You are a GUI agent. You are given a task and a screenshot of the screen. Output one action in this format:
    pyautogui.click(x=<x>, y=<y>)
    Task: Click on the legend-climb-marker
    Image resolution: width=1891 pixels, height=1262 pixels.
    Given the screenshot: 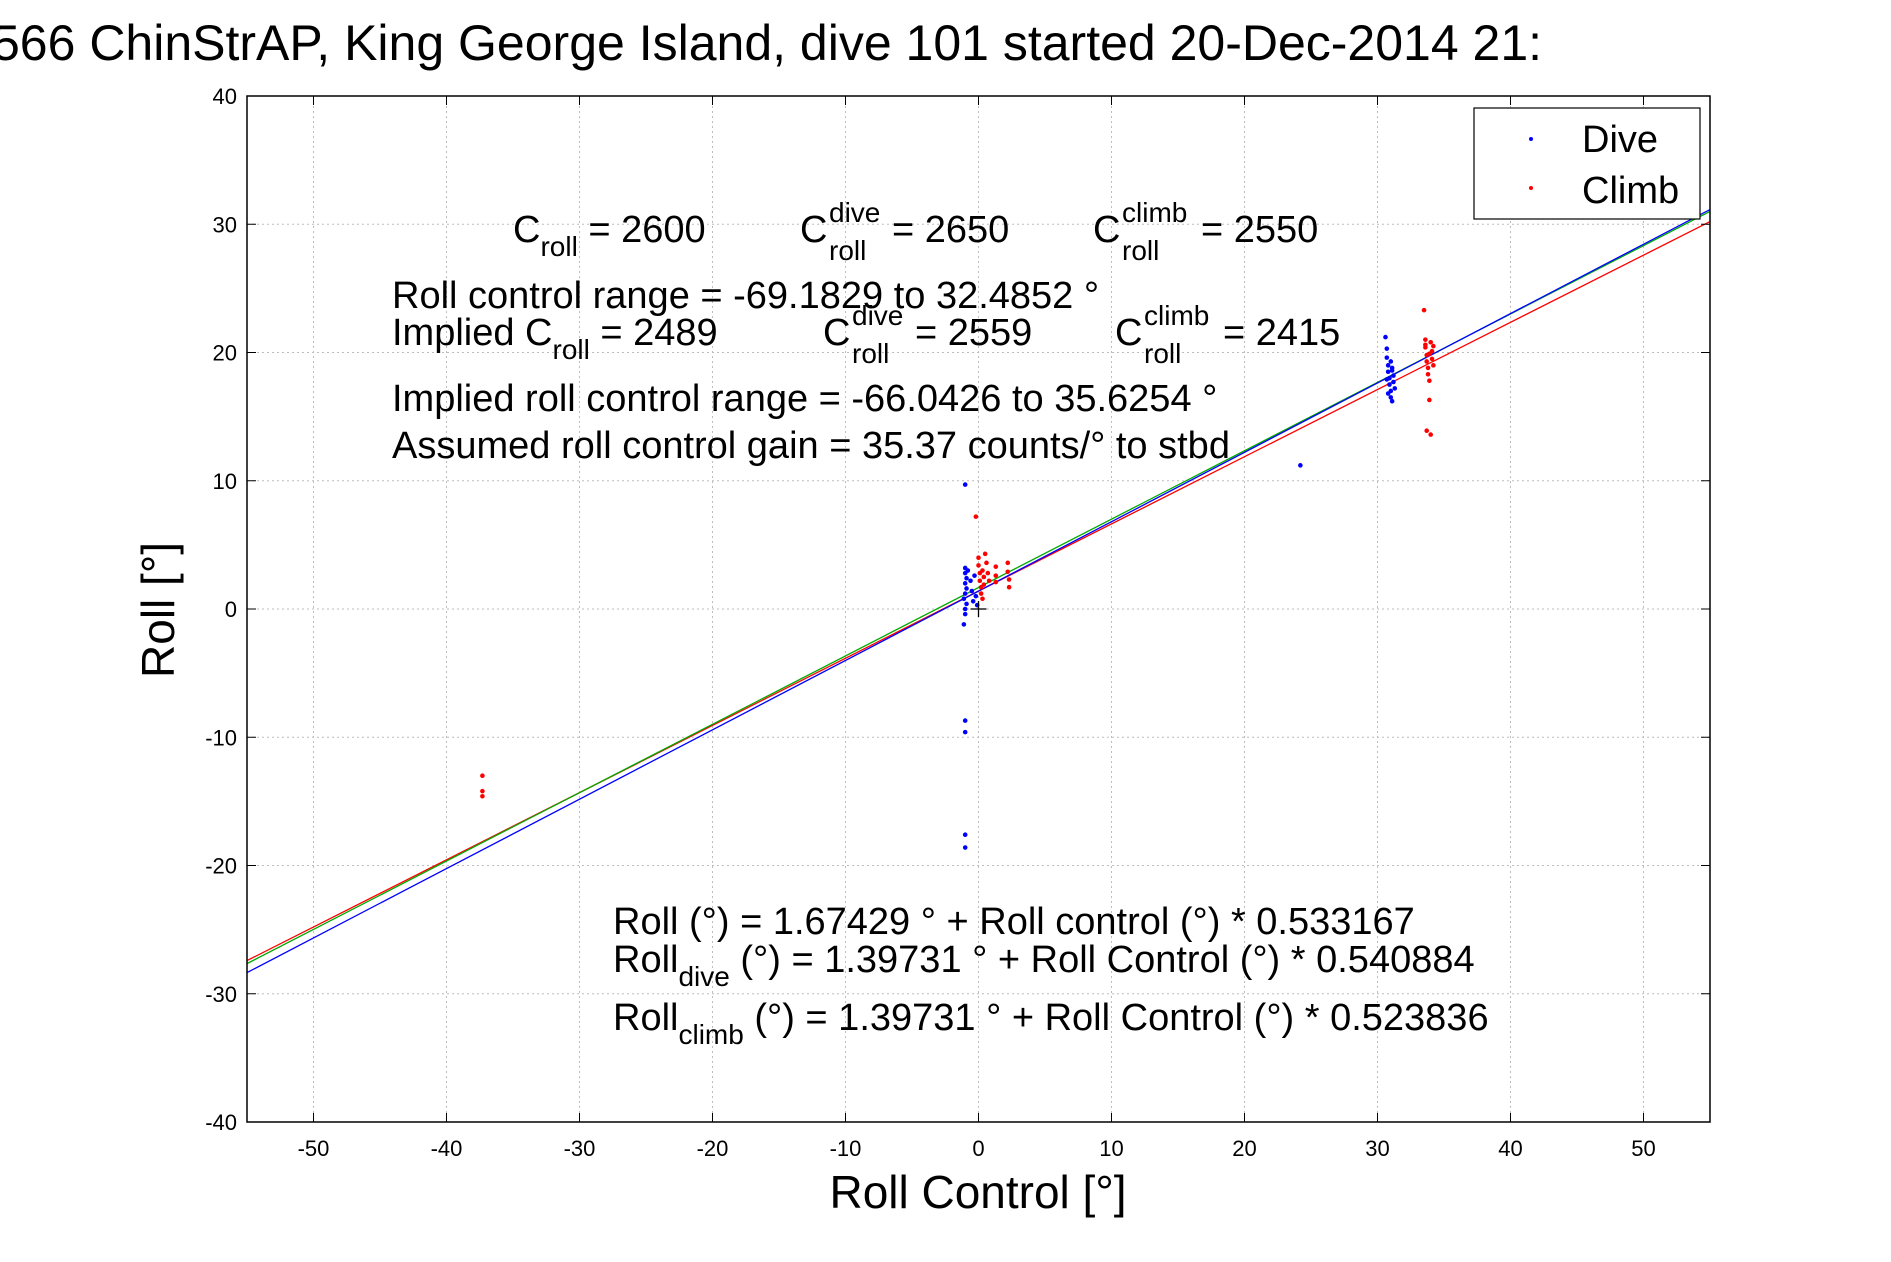 What is the action you would take?
    pyautogui.click(x=1531, y=188)
    